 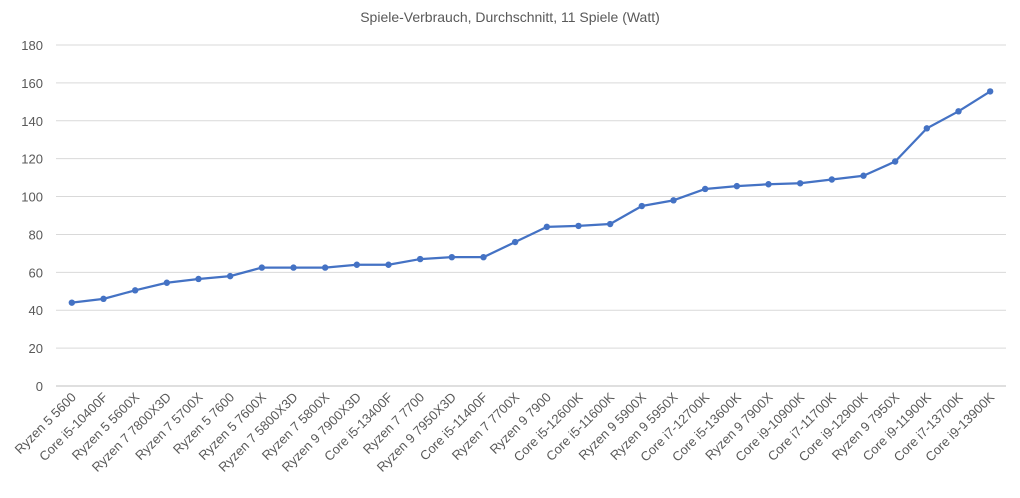 What do you see at coordinates (36, 310) in the screenshot?
I see `y-tick-label: 40` at bounding box center [36, 310].